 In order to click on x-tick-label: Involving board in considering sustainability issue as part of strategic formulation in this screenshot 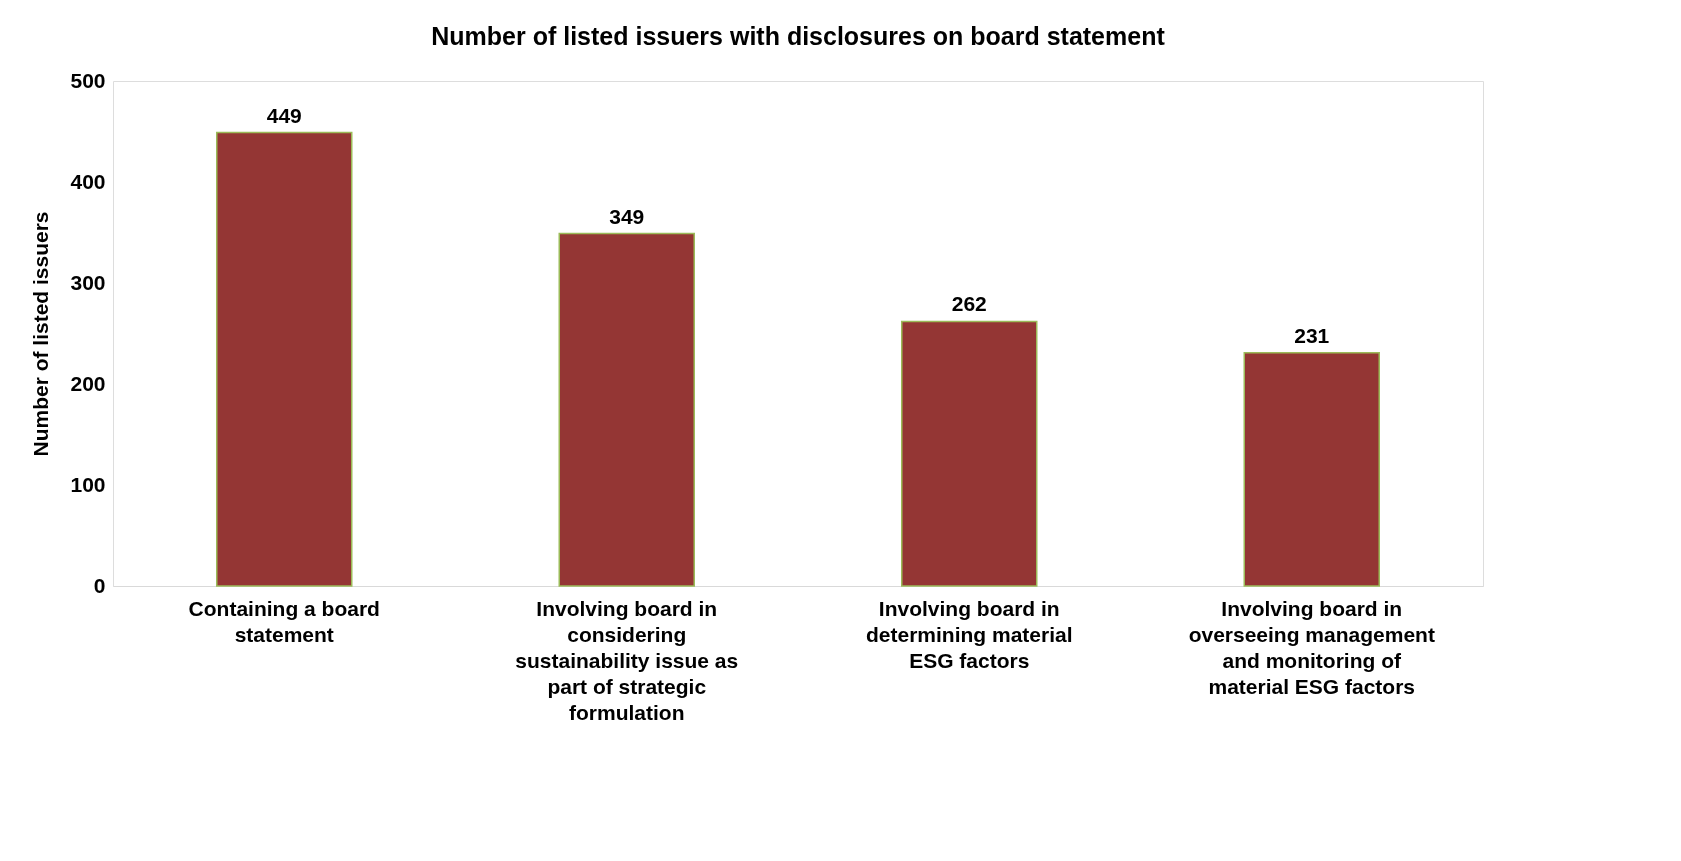, I will do `click(627, 660)`.